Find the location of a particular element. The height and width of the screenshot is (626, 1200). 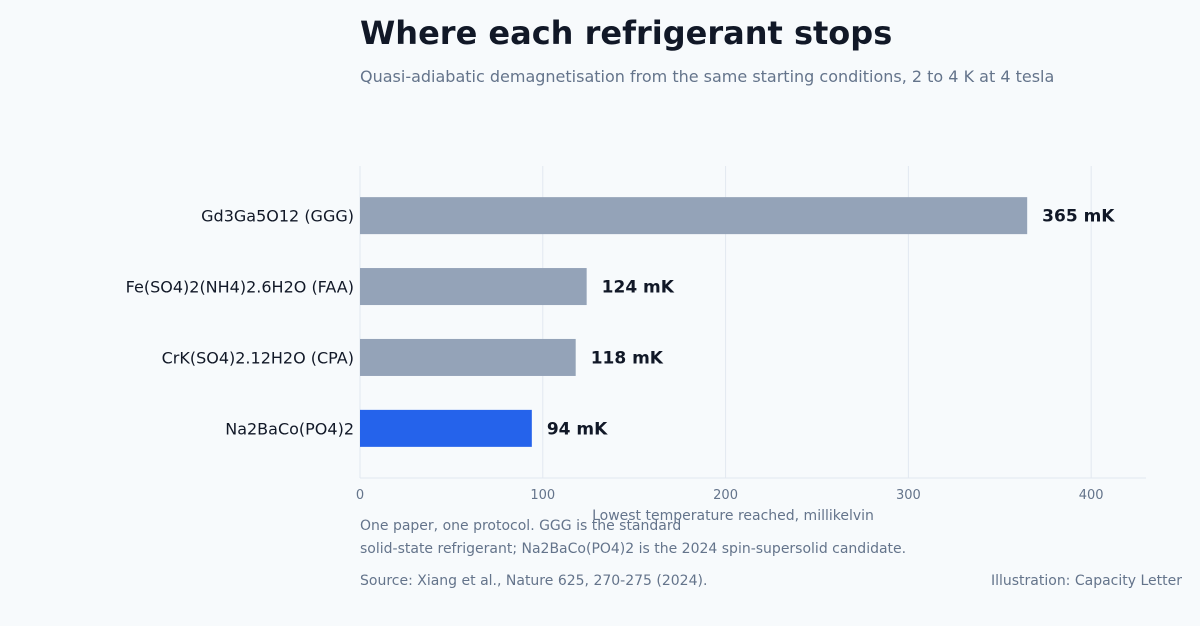

bar-value-label: 365 mK is located at coordinates (1078, 217).